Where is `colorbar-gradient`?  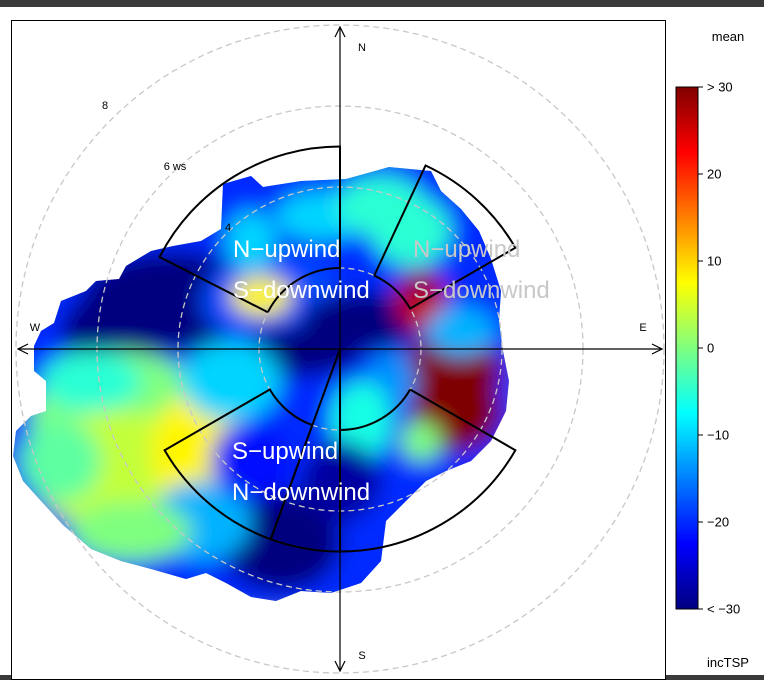
colorbar-gradient is located at coordinates (687, 348).